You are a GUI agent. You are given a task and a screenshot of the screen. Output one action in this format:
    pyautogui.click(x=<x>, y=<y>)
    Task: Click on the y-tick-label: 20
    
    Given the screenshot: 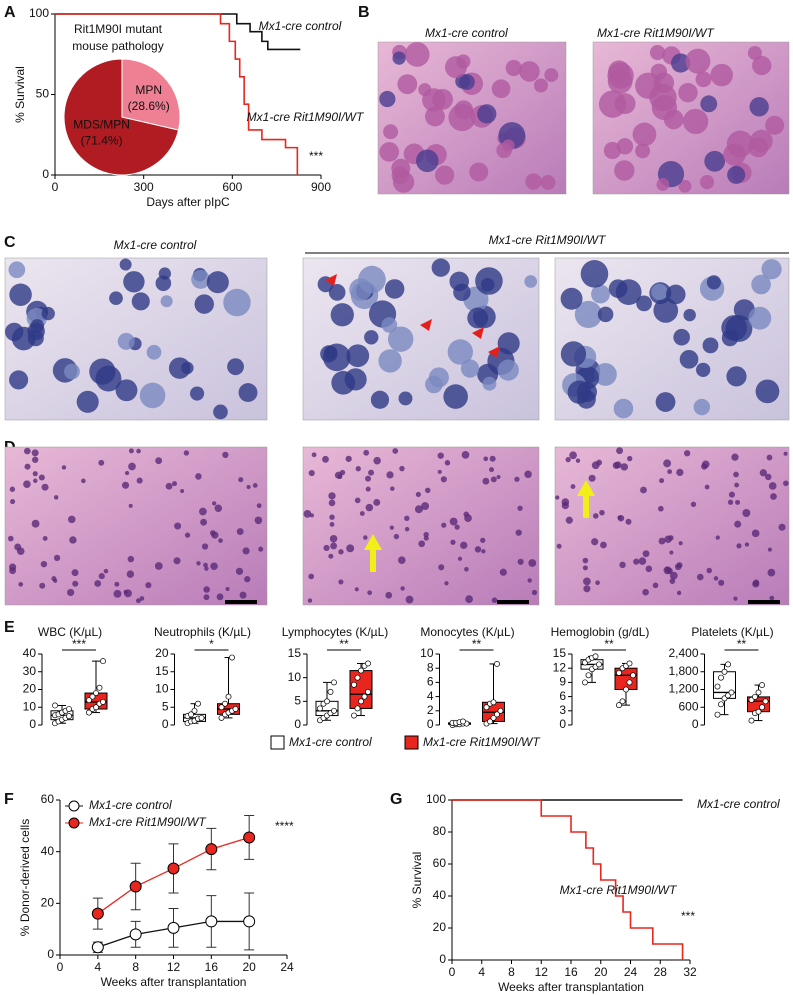 What is the action you would take?
    pyautogui.click(x=48, y=903)
    